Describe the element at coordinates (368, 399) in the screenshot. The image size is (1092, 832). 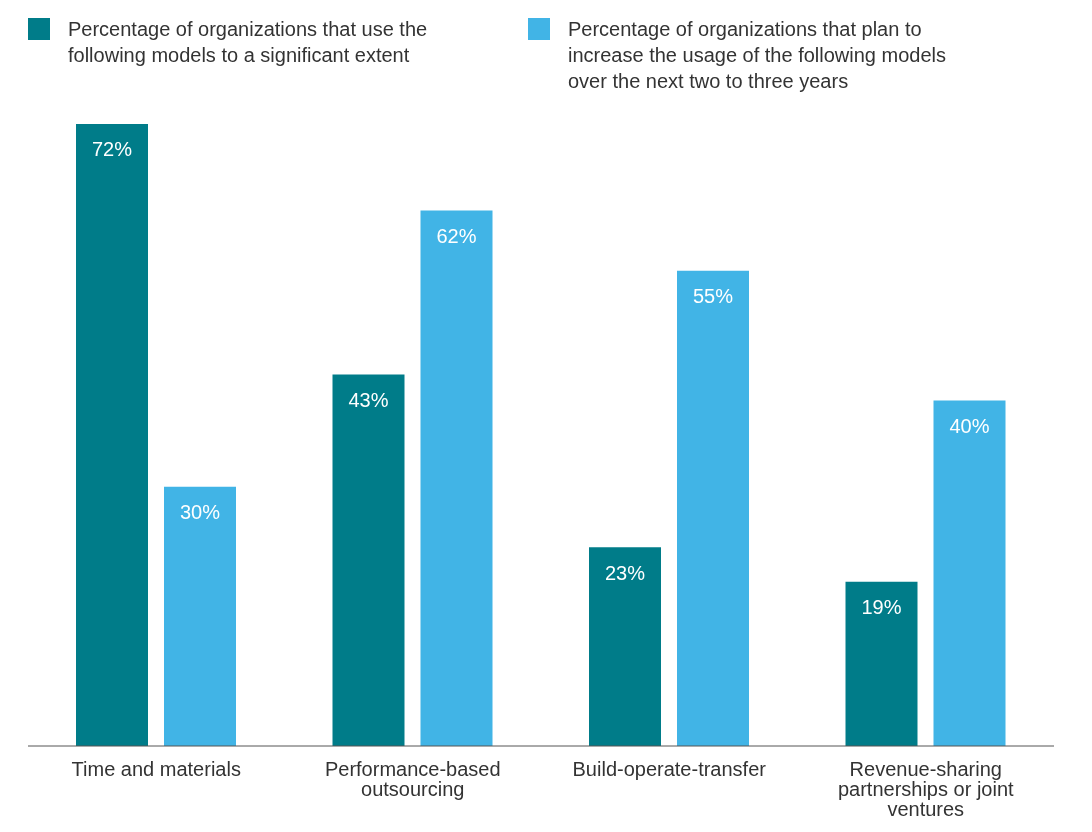
I see `data-label: 43%` at that location.